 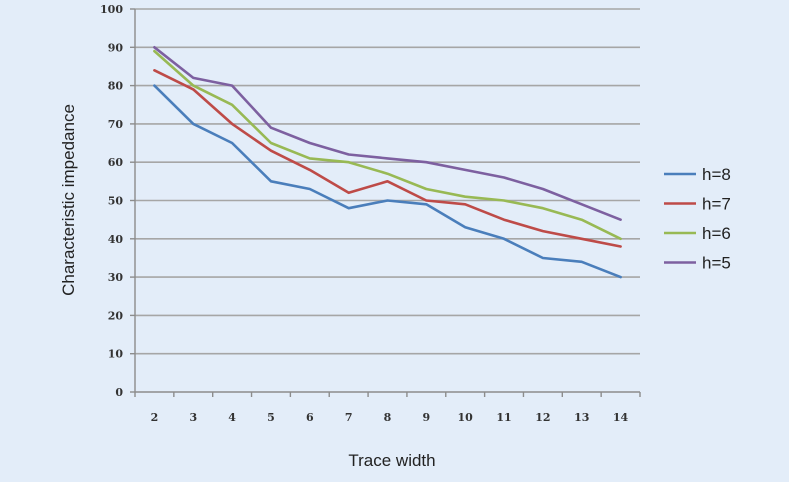 What do you see at coordinates (716, 174) in the screenshot?
I see `legend-label: h=8` at bounding box center [716, 174].